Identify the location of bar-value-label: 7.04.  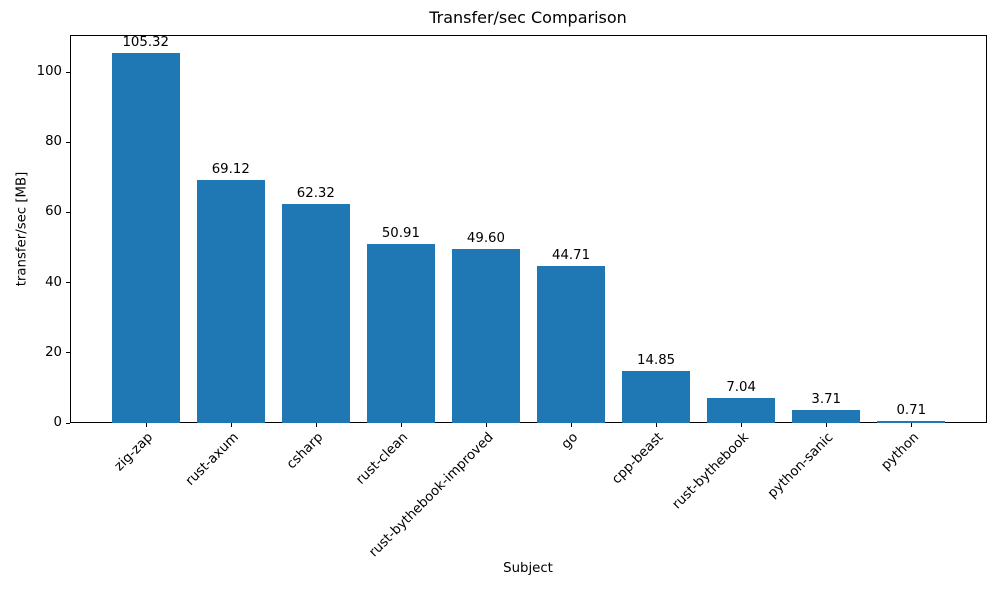
(741, 388).